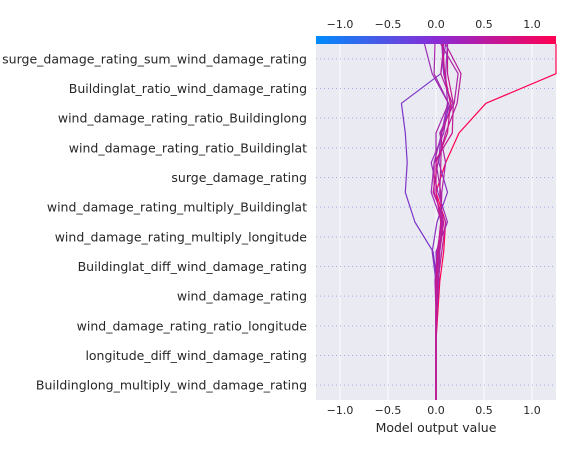  I want to click on bottom-tick-label: 1.0, so click(532, 410).